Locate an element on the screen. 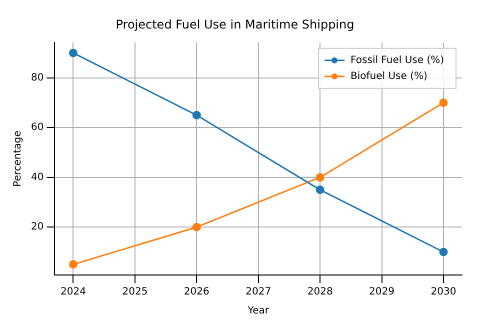  x-tick-label: 2026 is located at coordinates (197, 292).